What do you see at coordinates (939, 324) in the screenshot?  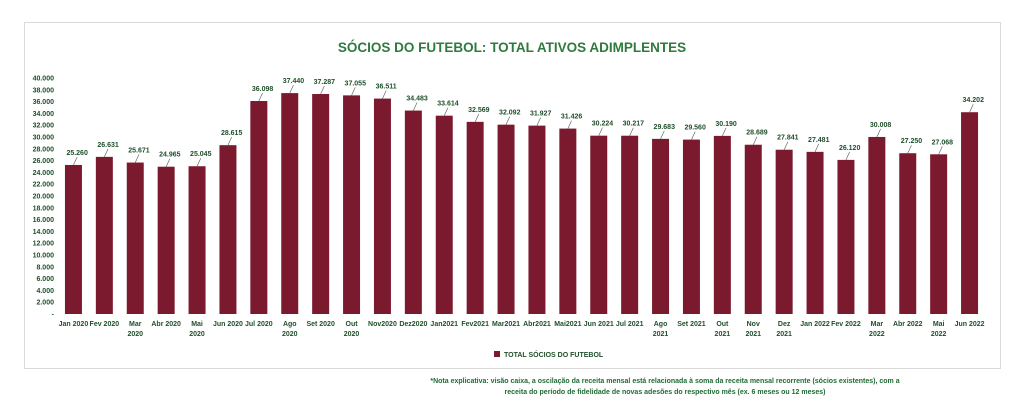 I see `x-tick-label: Mai` at bounding box center [939, 324].